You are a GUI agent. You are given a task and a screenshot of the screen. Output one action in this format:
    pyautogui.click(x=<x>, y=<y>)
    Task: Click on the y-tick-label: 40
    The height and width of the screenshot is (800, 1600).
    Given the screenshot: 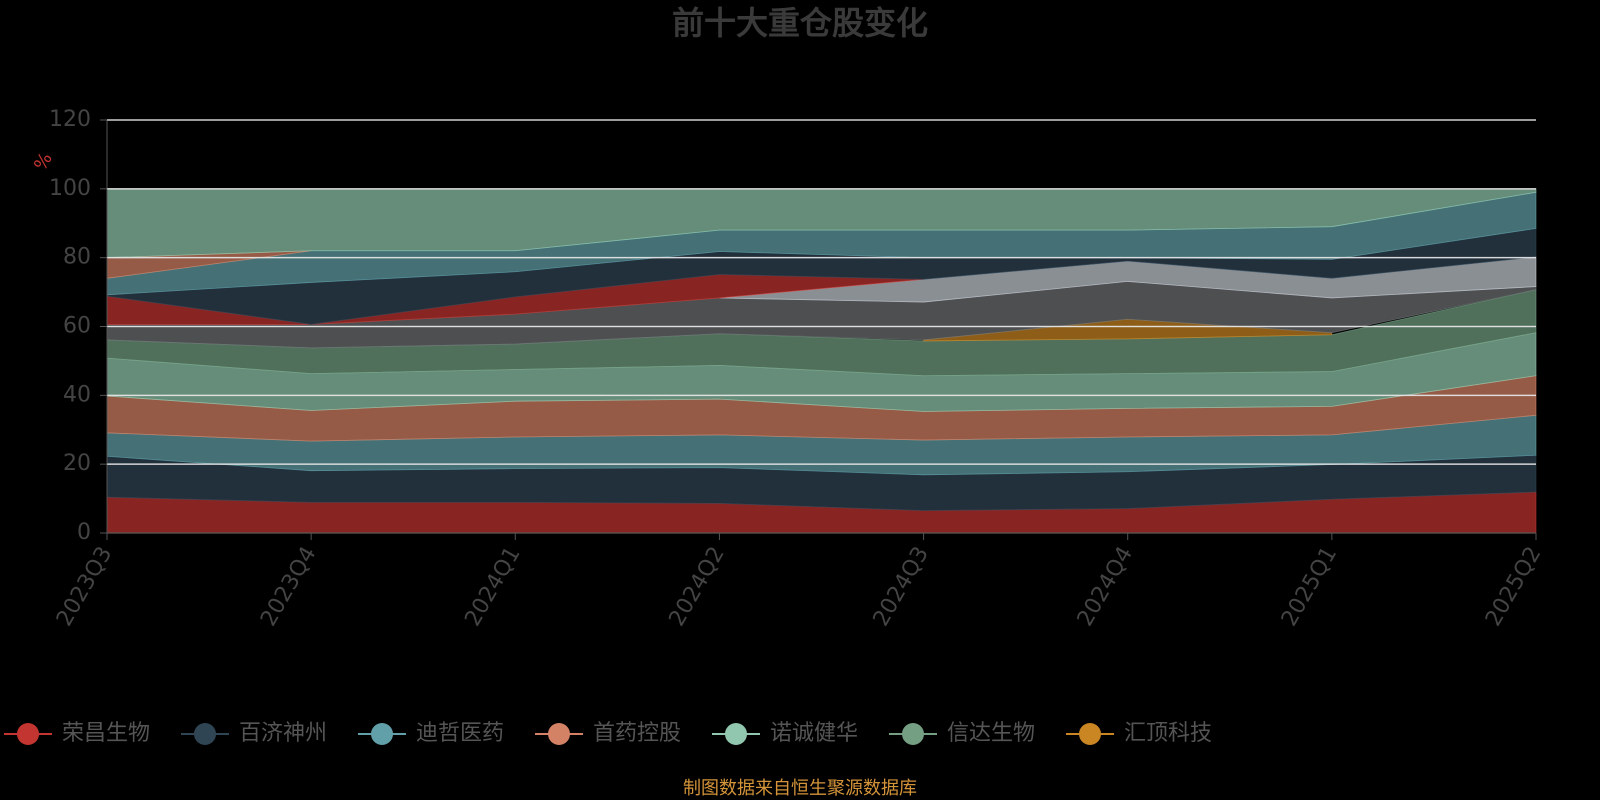 What is the action you would take?
    pyautogui.click(x=77, y=394)
    